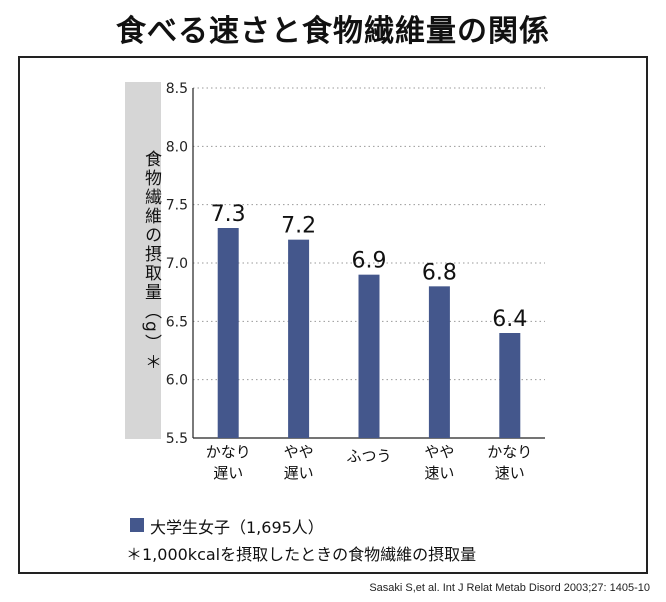  I want to click on footnote: ＊1,000kcalを摂取したときの食物繊維の摂取量, so click(301, 554).